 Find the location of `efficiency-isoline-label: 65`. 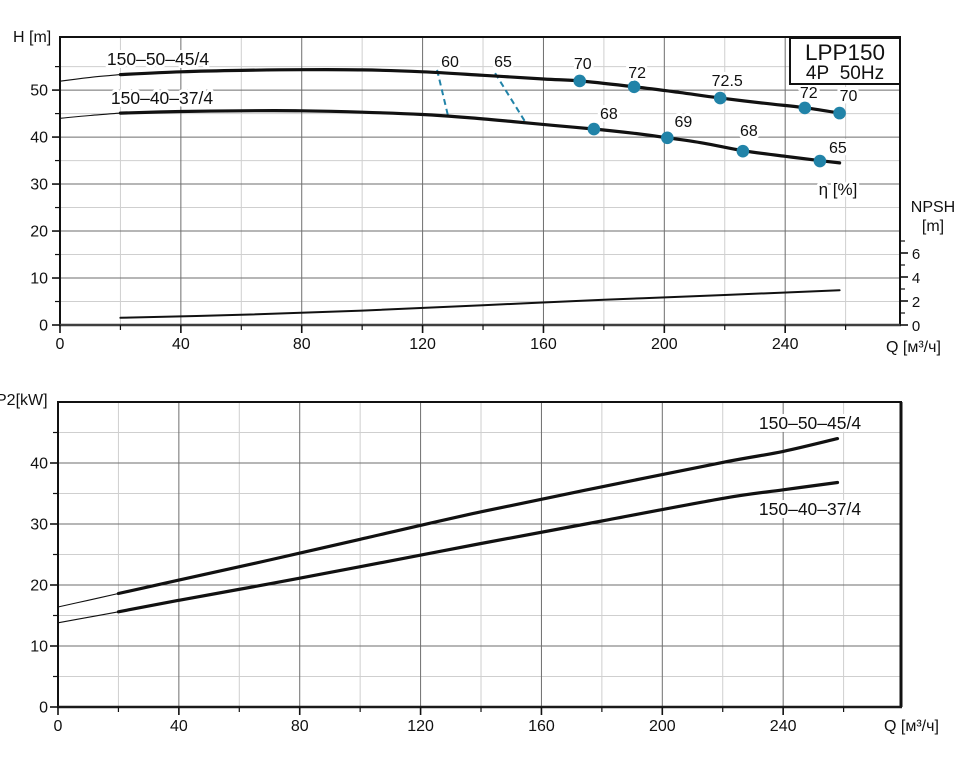

efficiency-isoline-label: 65 is located at coordinates (503, 62).